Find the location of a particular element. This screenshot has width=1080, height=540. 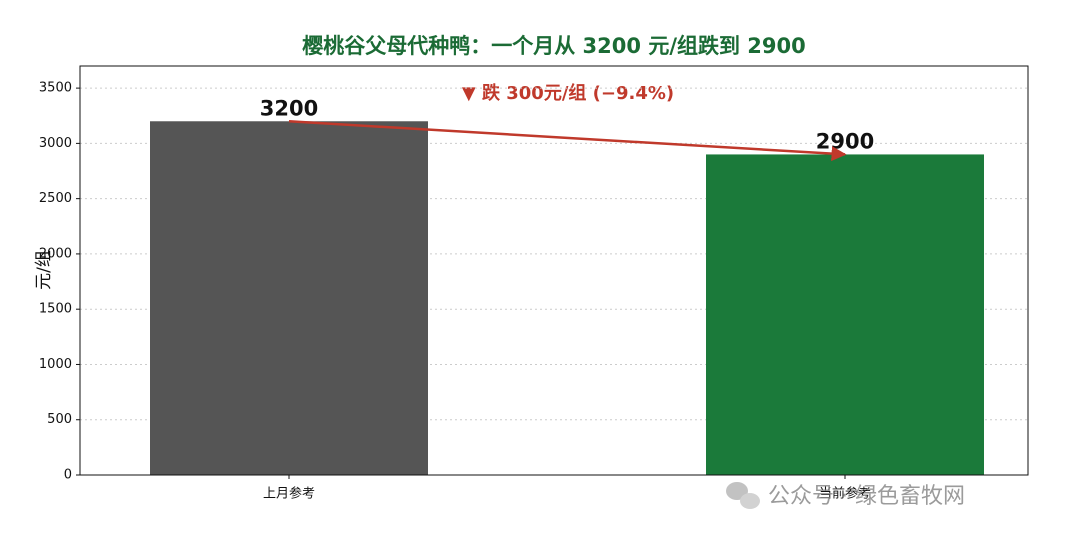

watermark: 公众号 · 绿色畜牧网 is located at coordinates (866, 496).